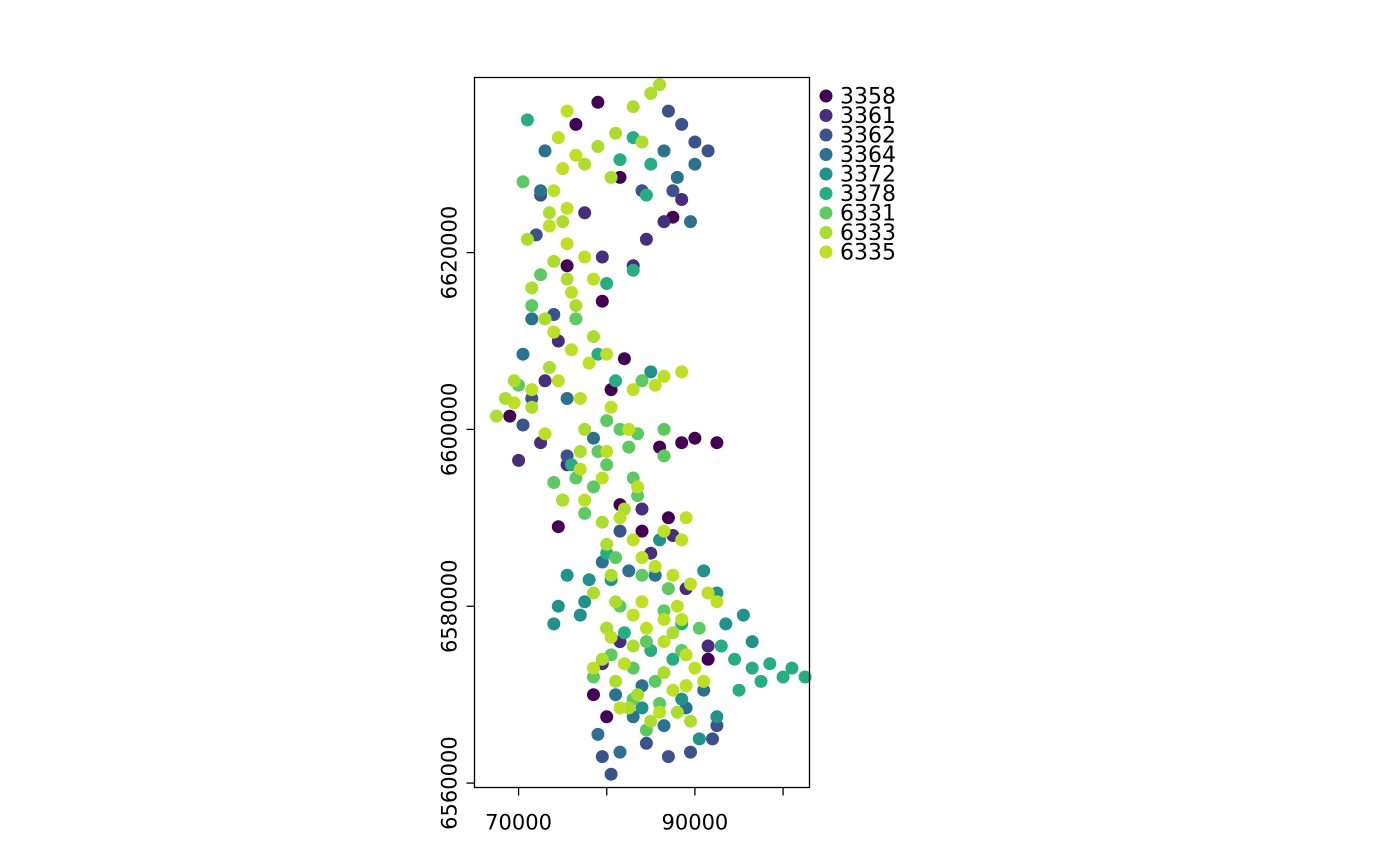 The image size is (1400, 866). Describe the element at coordinates (634, 811) in the screenshot. I see `x-axis: 70000 90000` at that location.